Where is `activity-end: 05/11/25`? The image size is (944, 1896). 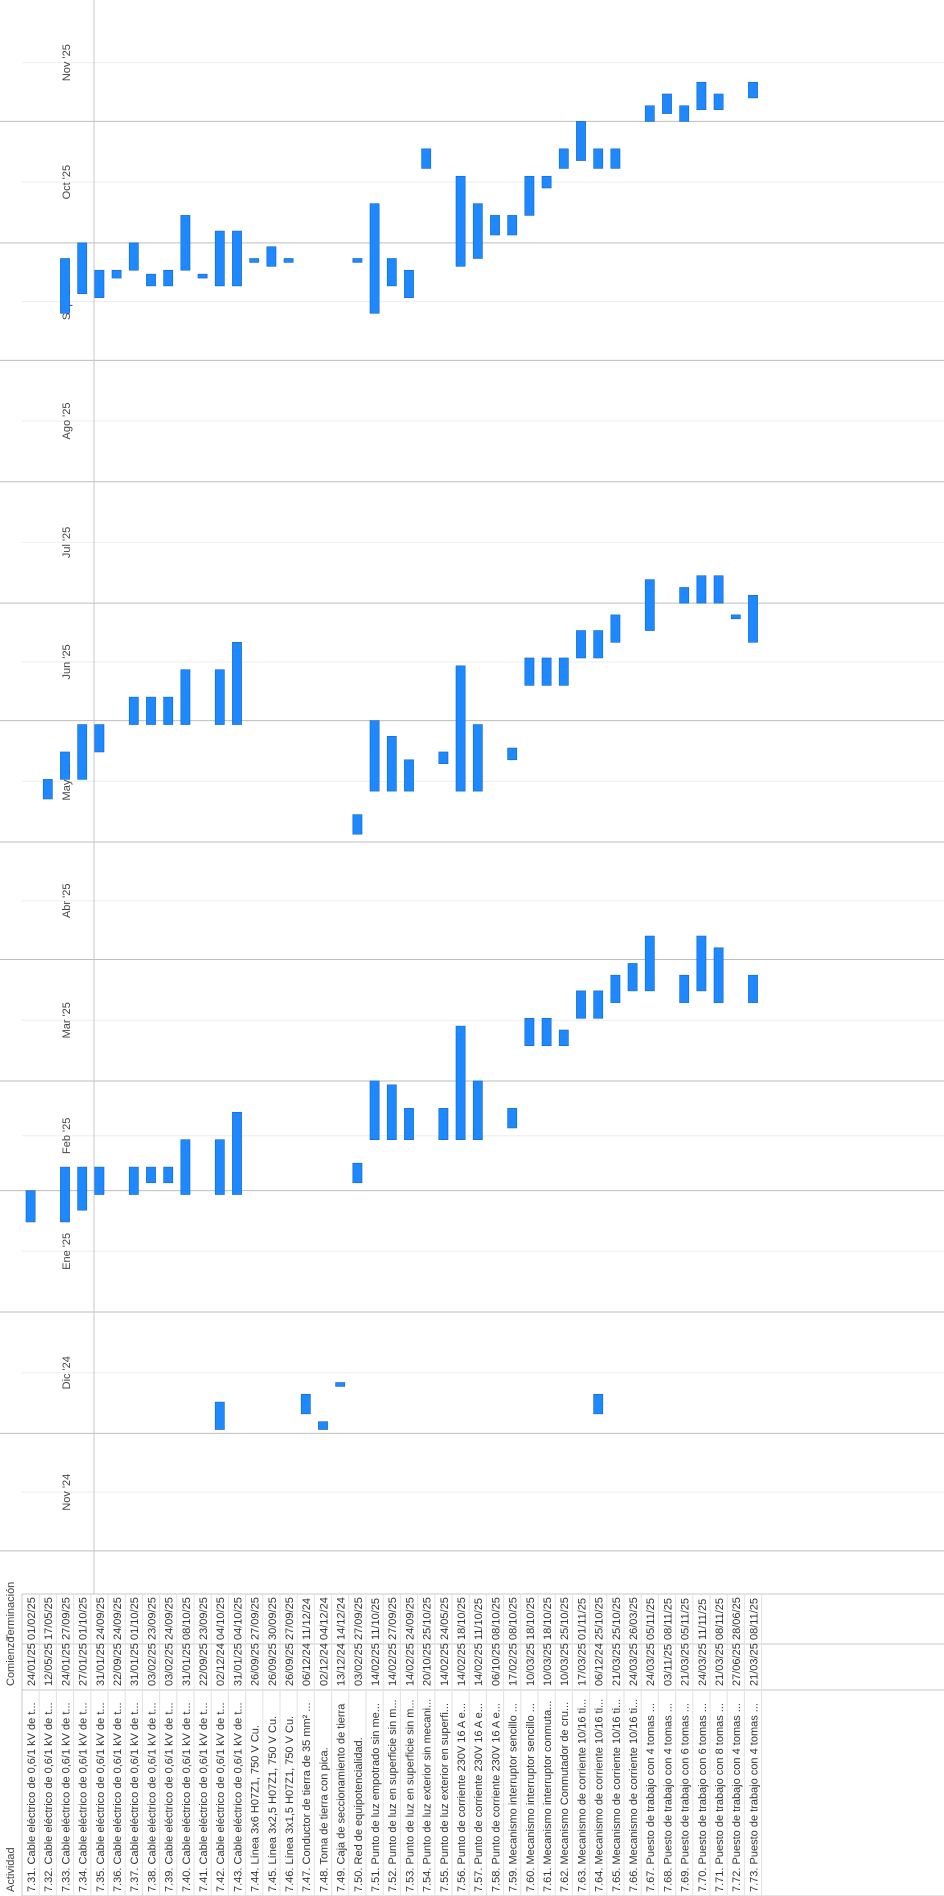
activity-end: 05/11/25 is located at coordinates (651, 1619).